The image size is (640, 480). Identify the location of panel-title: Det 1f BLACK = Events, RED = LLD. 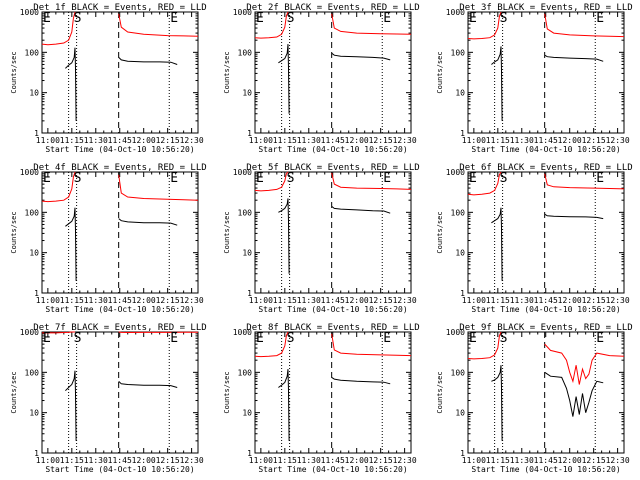
(119, 8).